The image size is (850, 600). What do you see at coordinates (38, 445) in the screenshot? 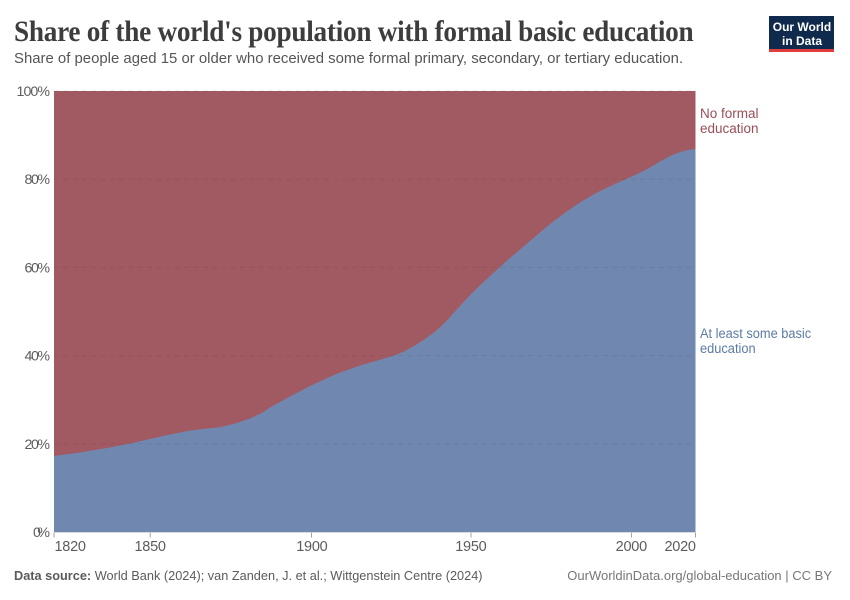
I see `svg-text: 20%` at bounding box center [38, 445].